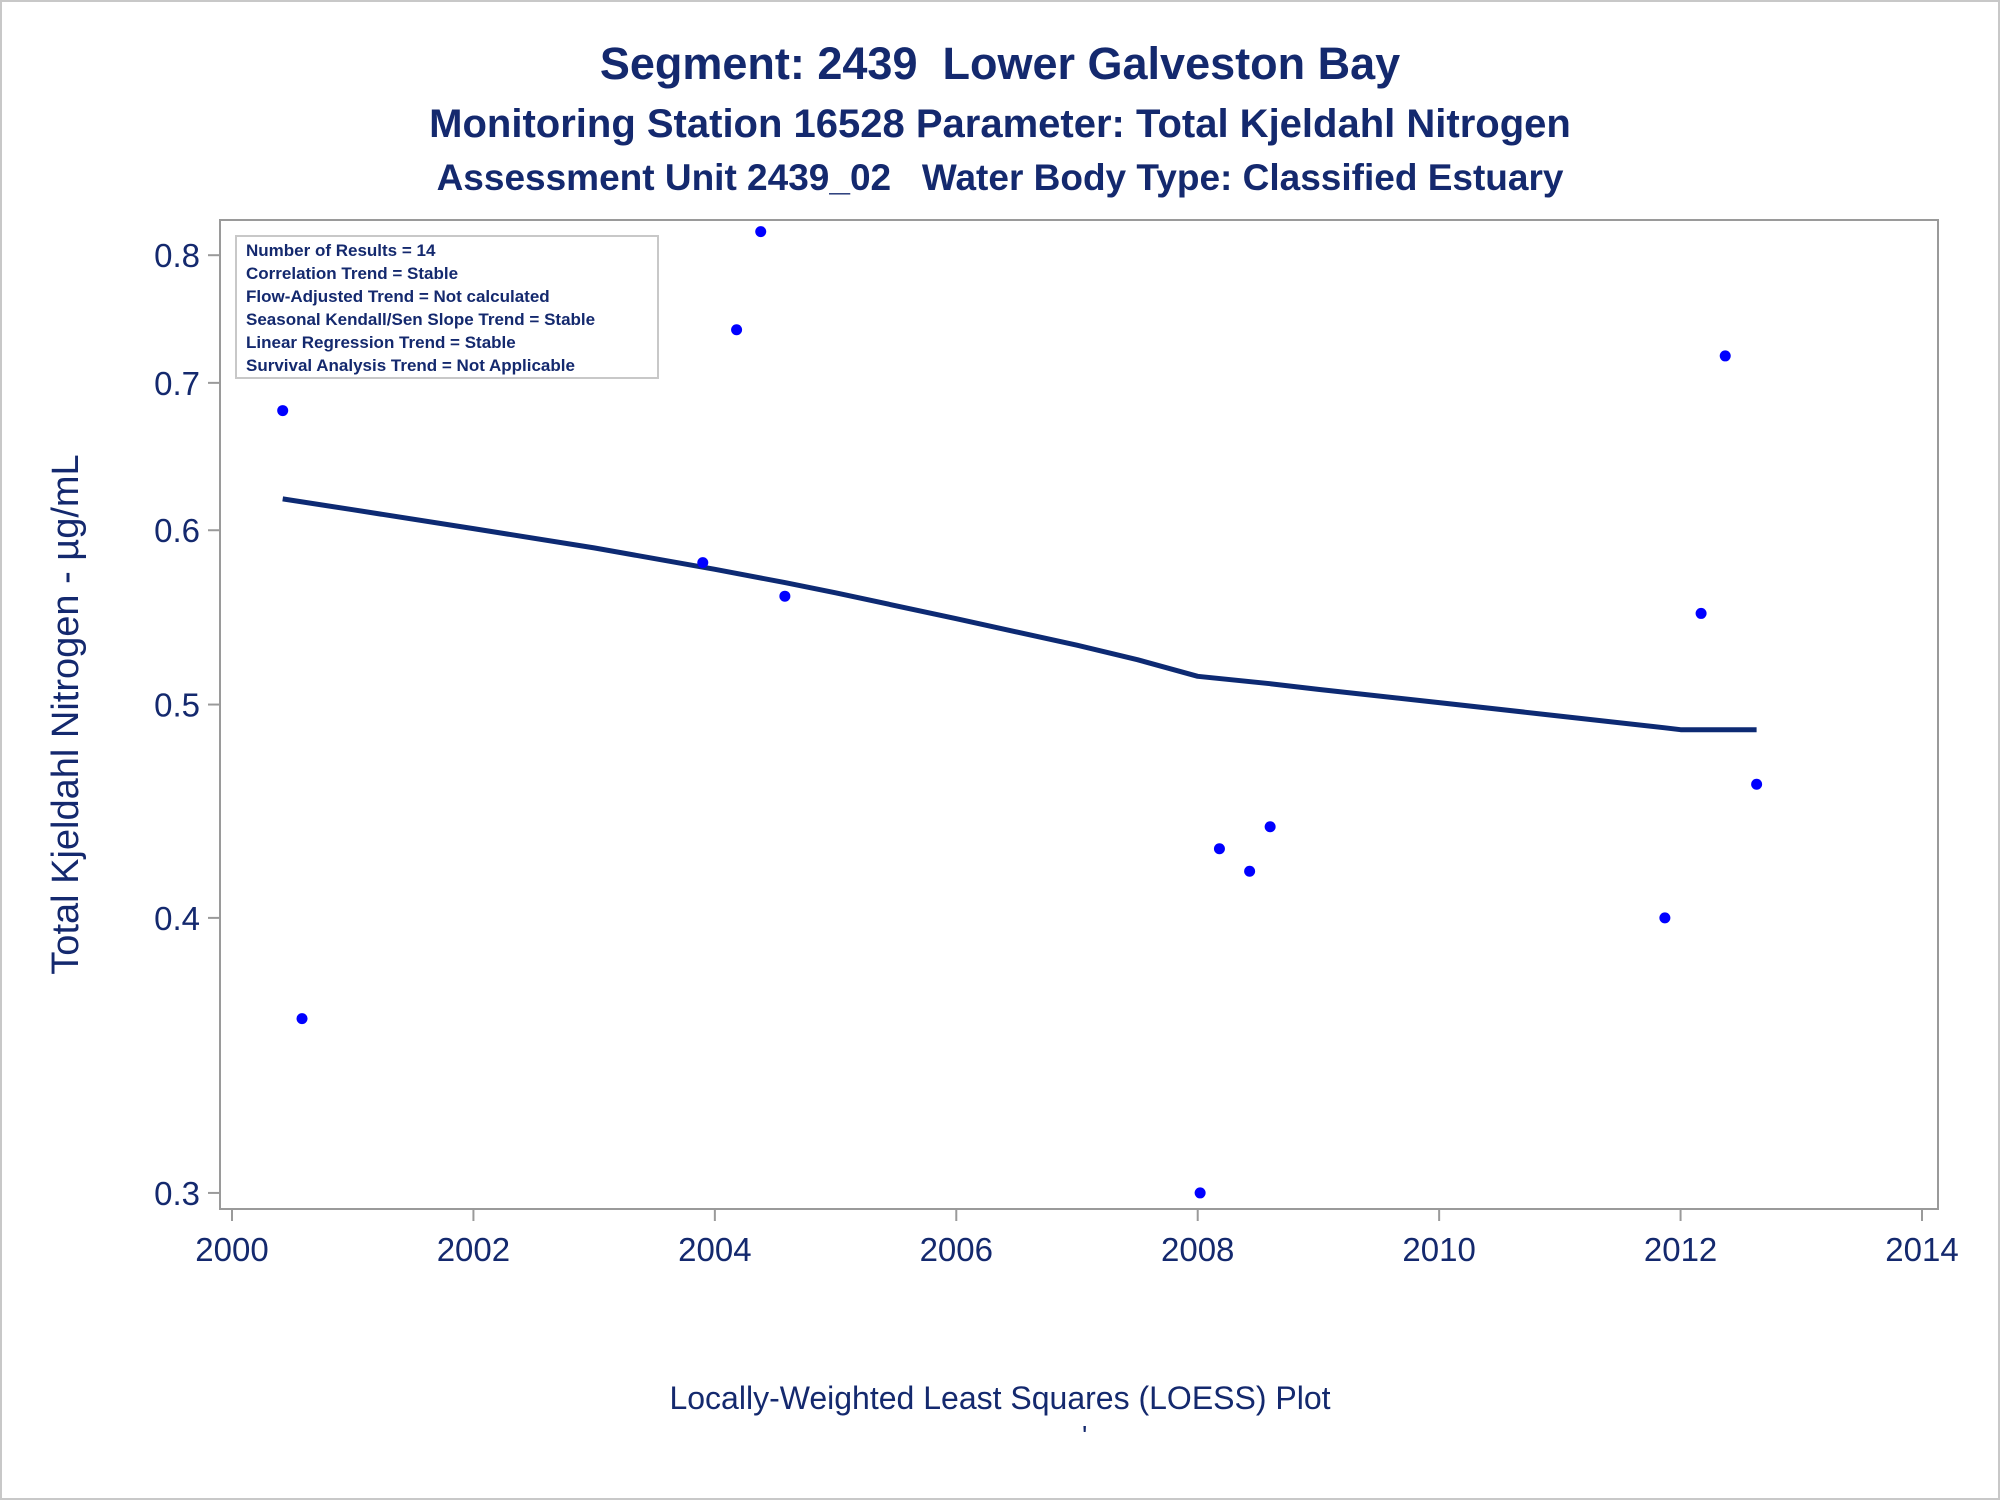 The image size is (2000, 1500). Describe the element at coordinates (1085, 1435) in the screenshot. I see `footnote-mark: '` at that location.